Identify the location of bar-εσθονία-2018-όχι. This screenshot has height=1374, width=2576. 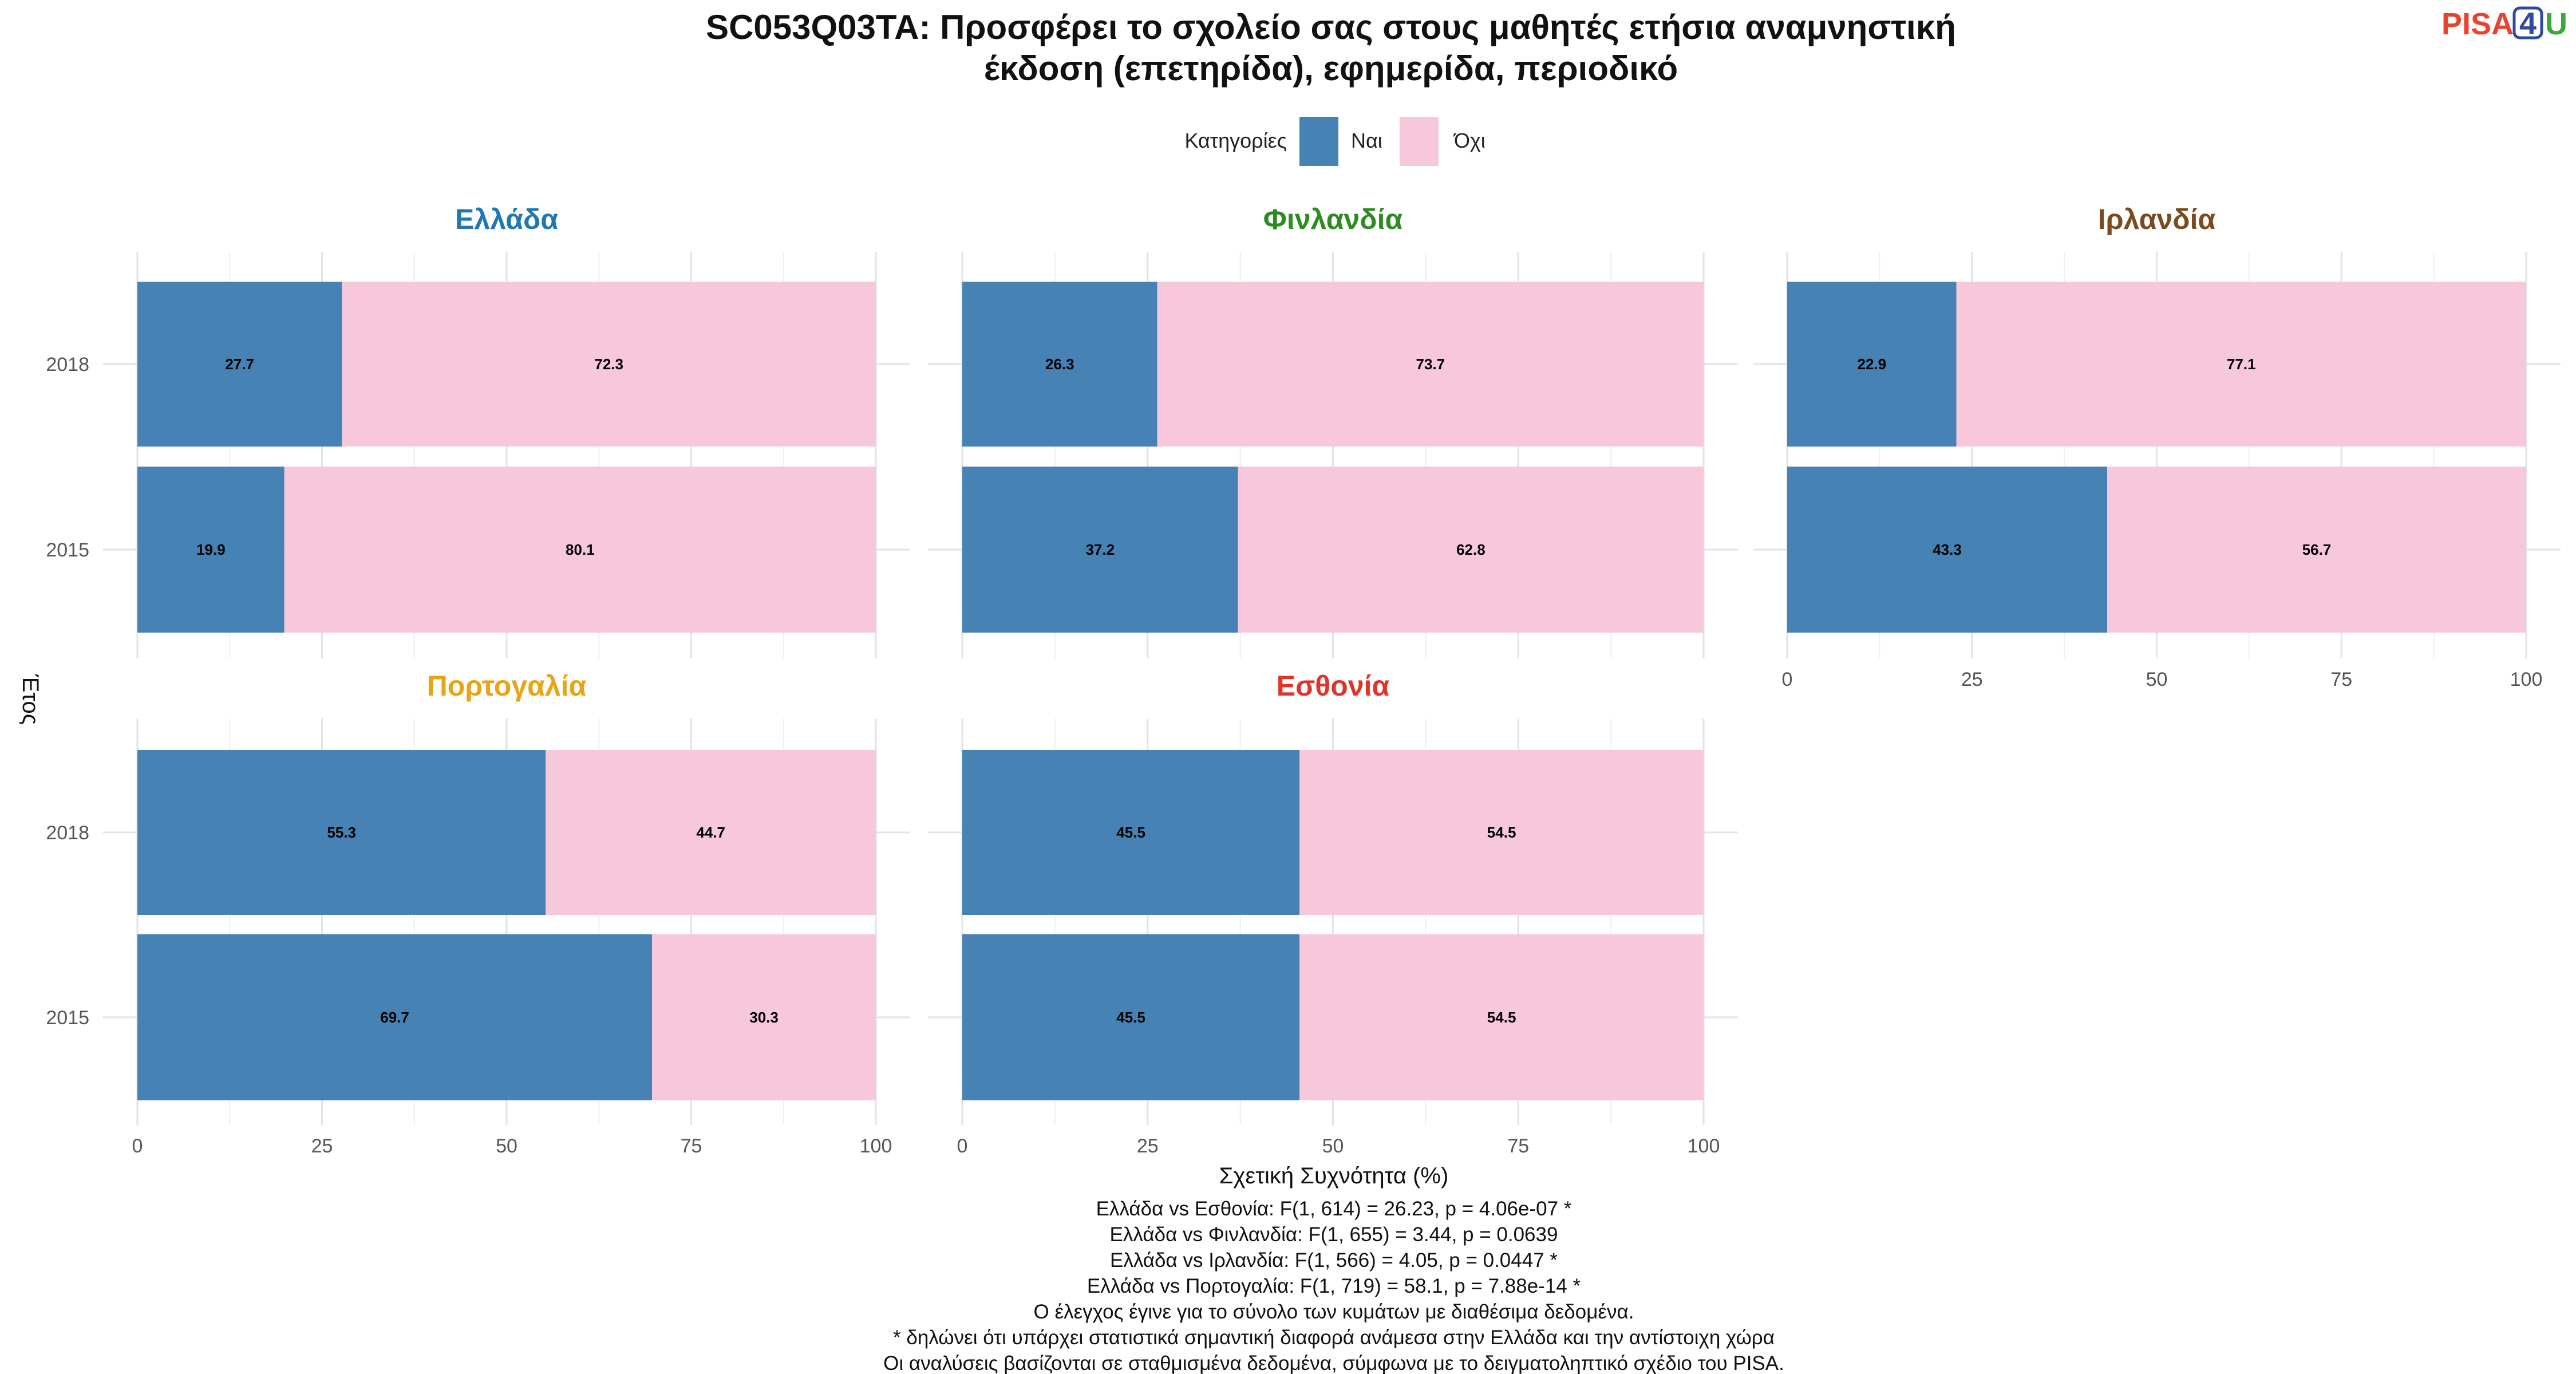
(1501, 833).